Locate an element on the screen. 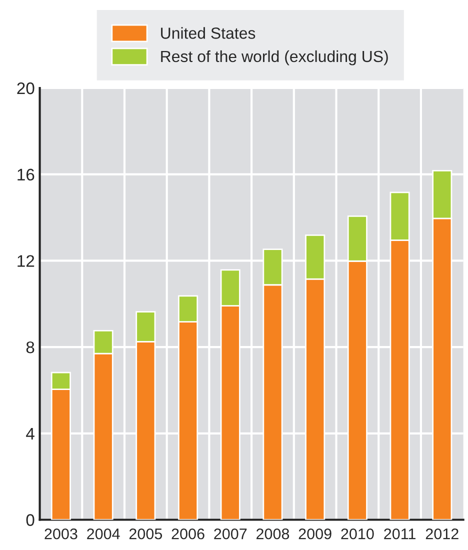 The height and width of the screenshot is (550, 468). y-tick-label: 0 is located at coordinates (30, 520).